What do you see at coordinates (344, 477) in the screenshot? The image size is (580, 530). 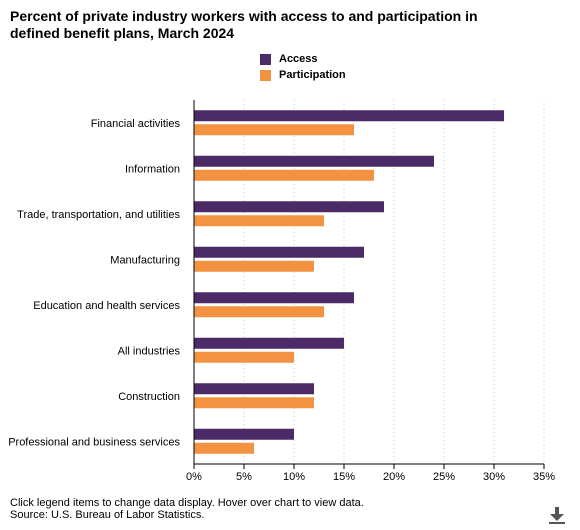 I see `x-tick-label: 15%` at bounding box center [344, 477].